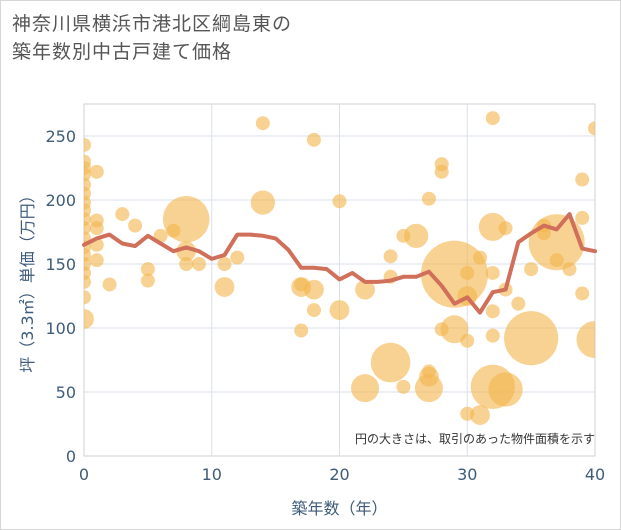 This screenshot has height=530, width=621. What do you see at coordinates (71, 456) in the screenshot?
I see `y-tick-label: 0` at bounding box center [71, 456].